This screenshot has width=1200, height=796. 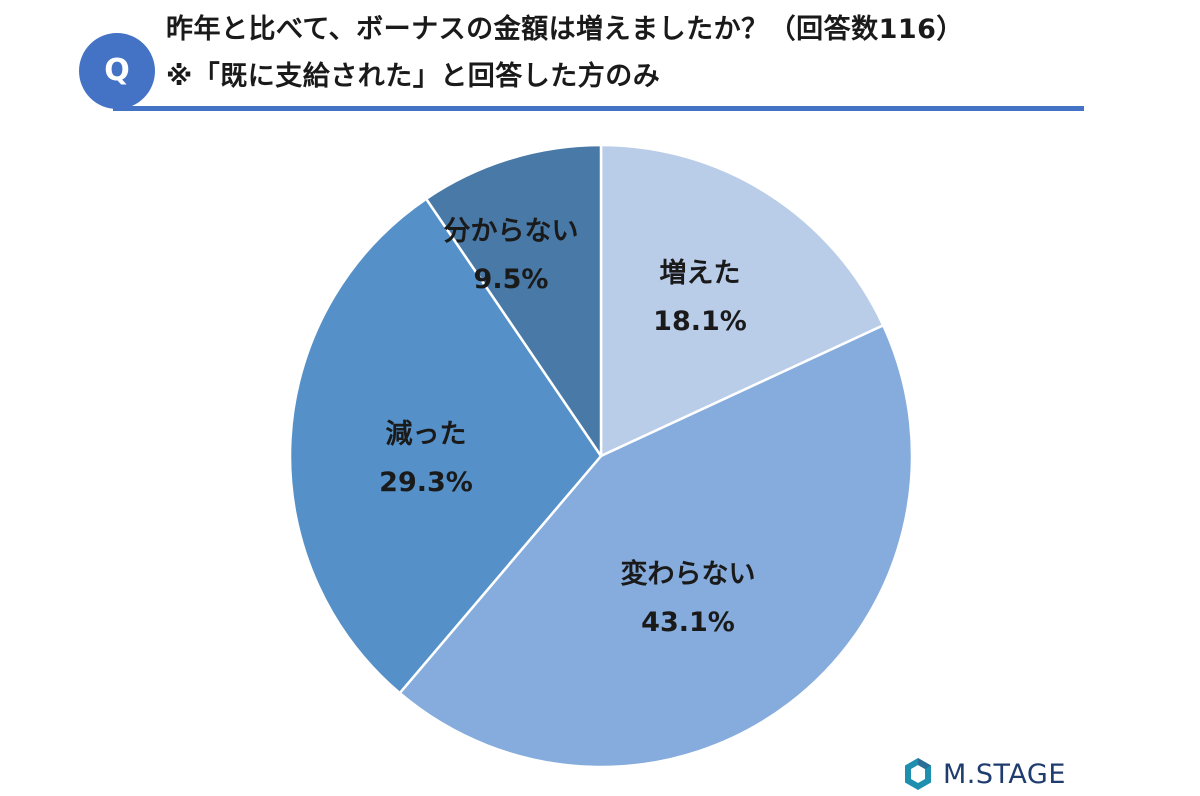 I want to click on logo-text: M.STAGE, so click(x=1004, y=774).